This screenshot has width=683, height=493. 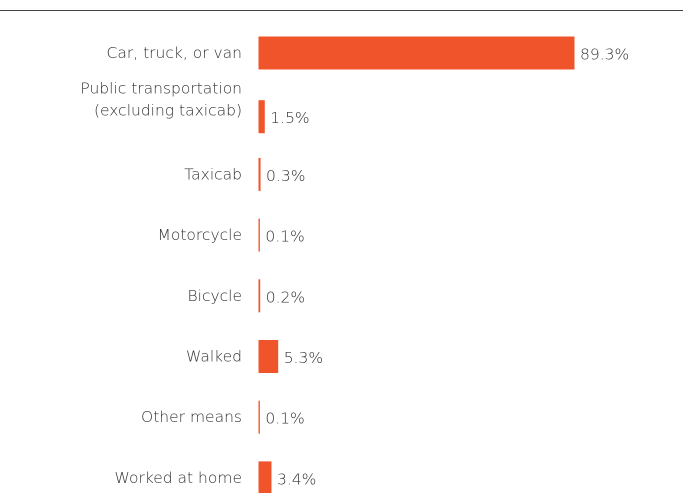 I want to click on category-label: Bicycle, so click(x=214, y=295).